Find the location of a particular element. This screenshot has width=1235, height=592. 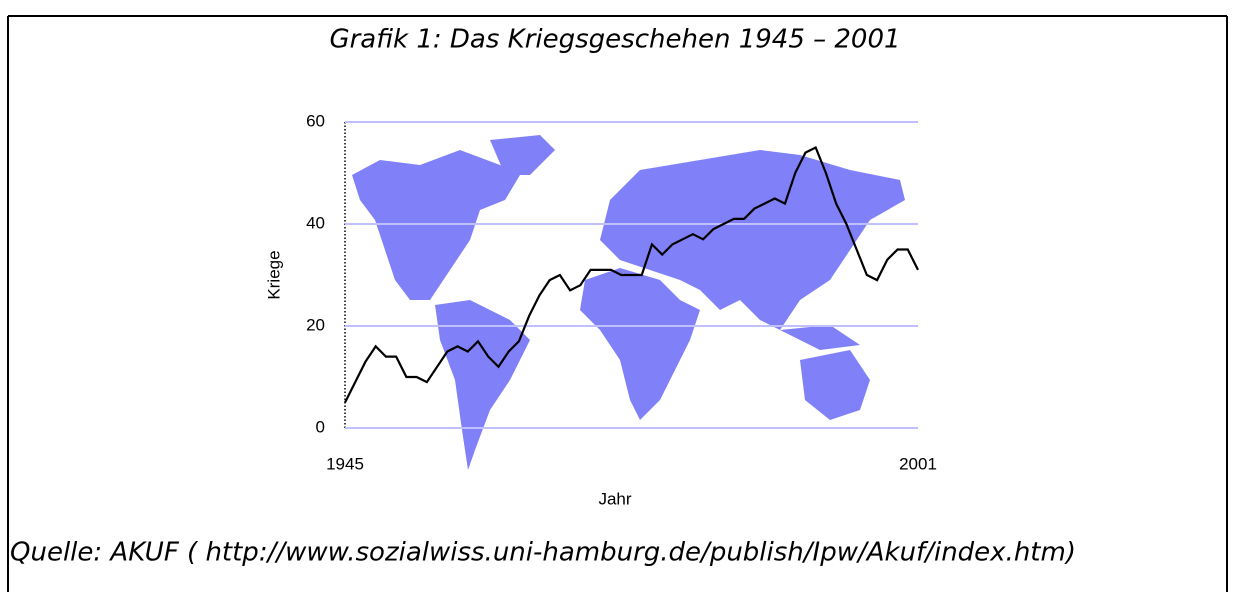

x-tick-label: 2001 is located at coordinates (918, 463).